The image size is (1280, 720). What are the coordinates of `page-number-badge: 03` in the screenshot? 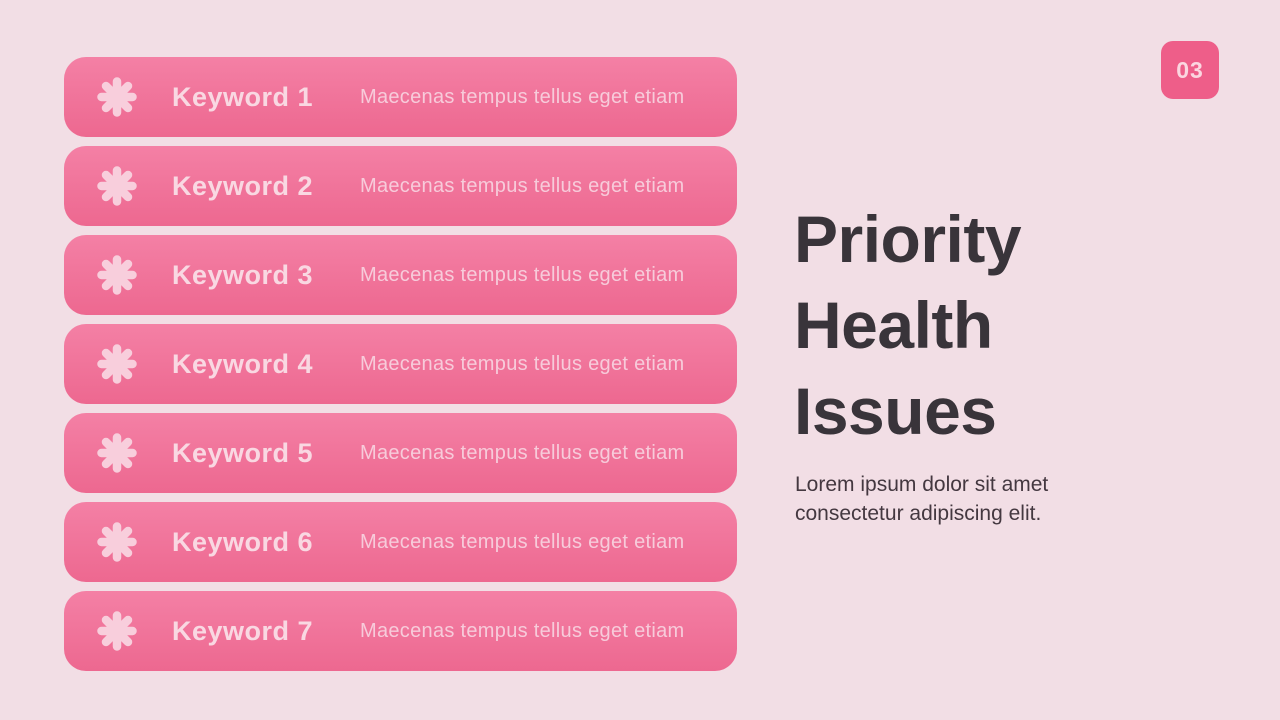 It's located at (1190, 70).